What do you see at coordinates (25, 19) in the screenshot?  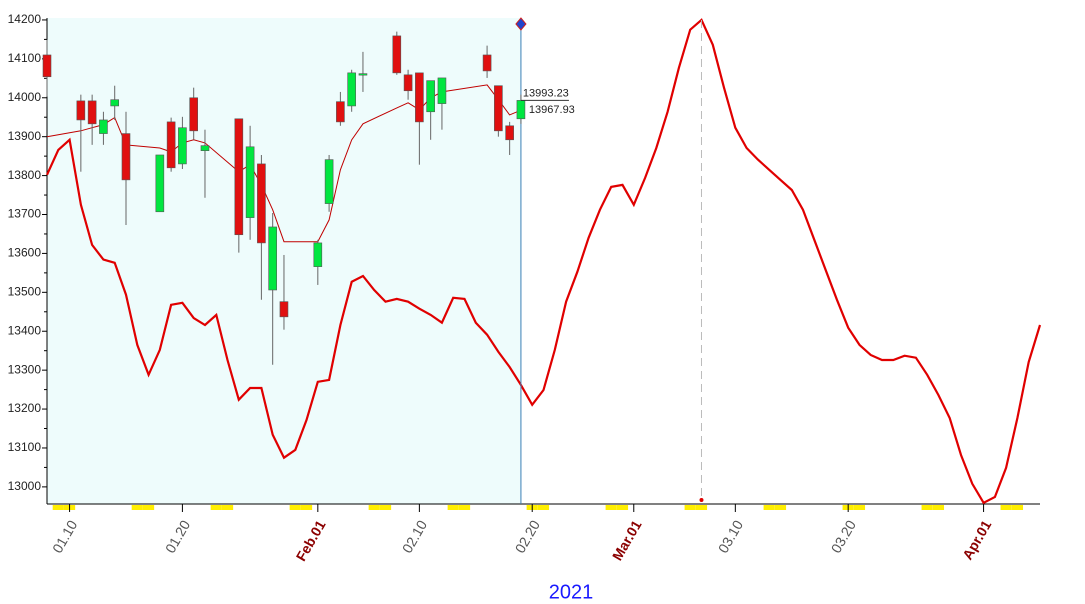 I see `y-tick-label: 14200` at bounding box center [25, 19].